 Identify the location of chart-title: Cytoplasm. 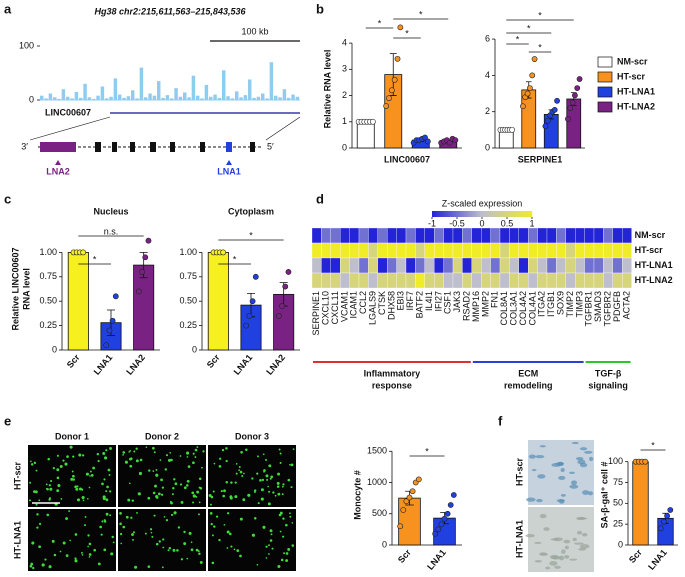
(251, 211).